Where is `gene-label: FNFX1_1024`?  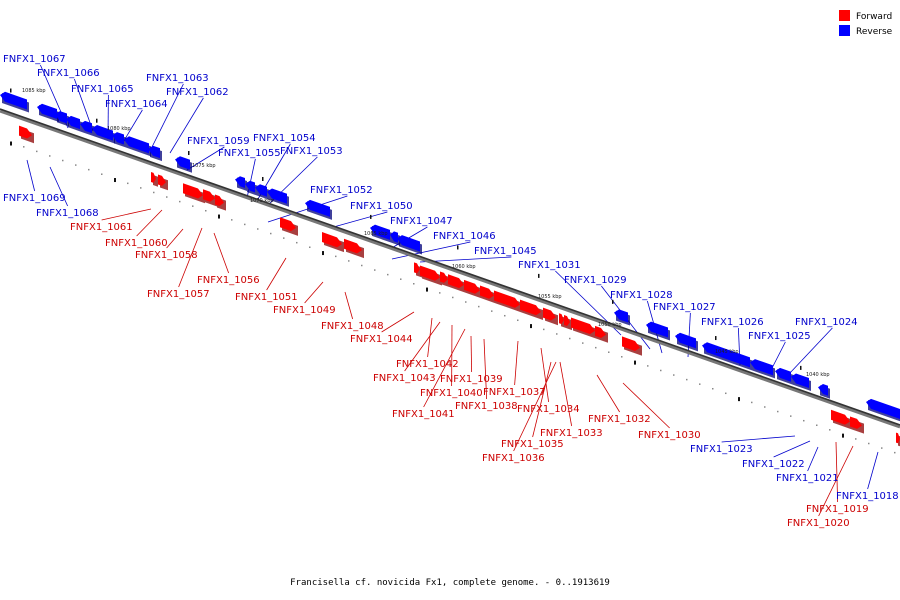 gene-label: FNFX1_1024 is located at coordinates (826, 322).